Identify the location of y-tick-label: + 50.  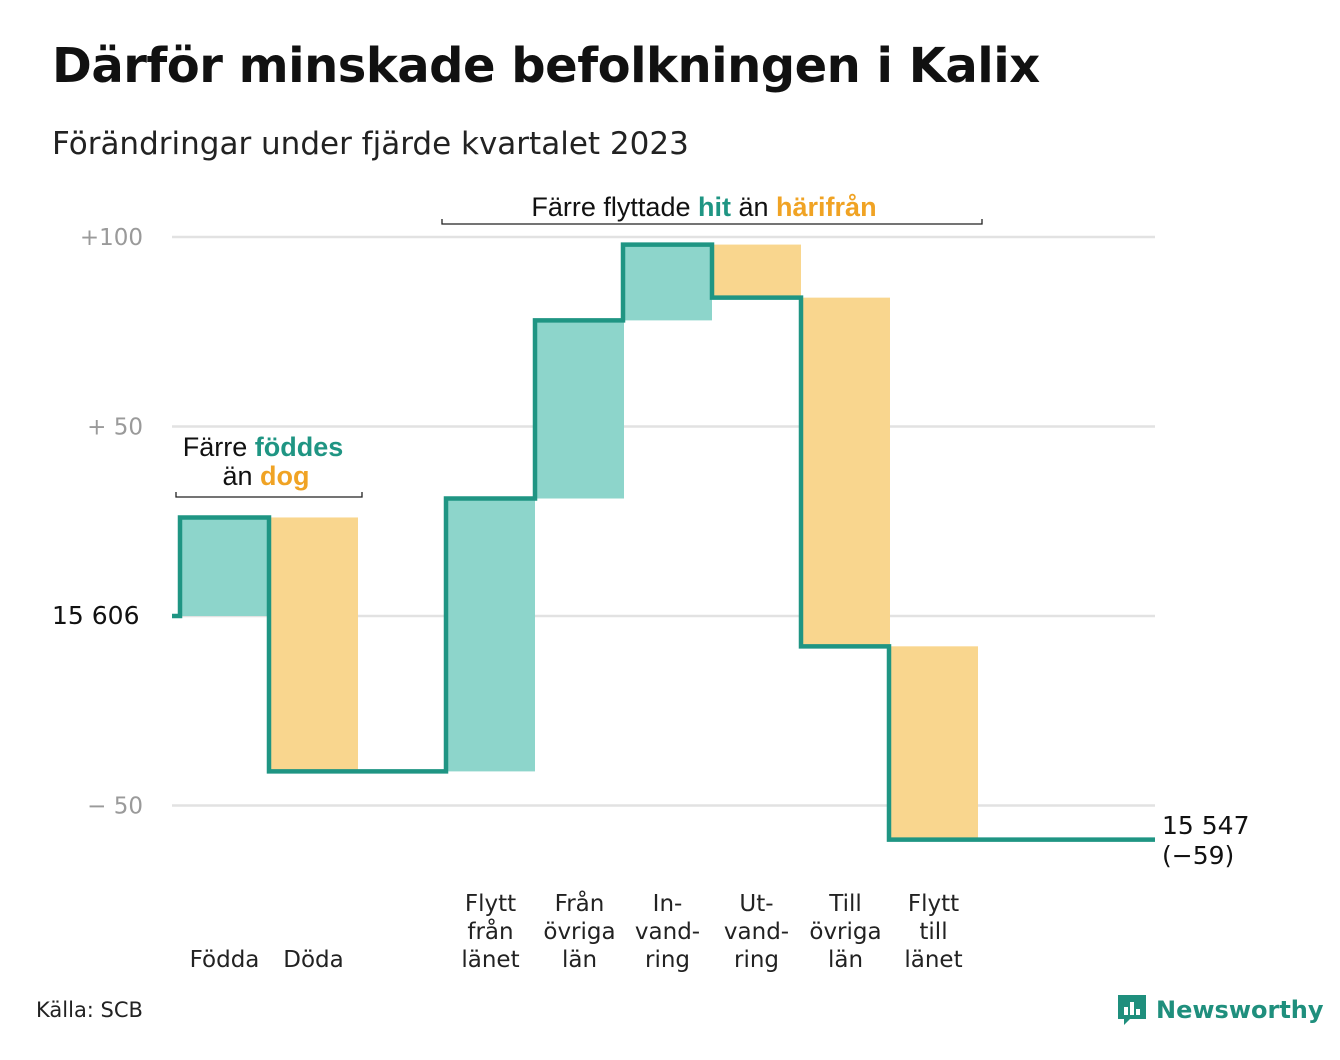
(115, 428).